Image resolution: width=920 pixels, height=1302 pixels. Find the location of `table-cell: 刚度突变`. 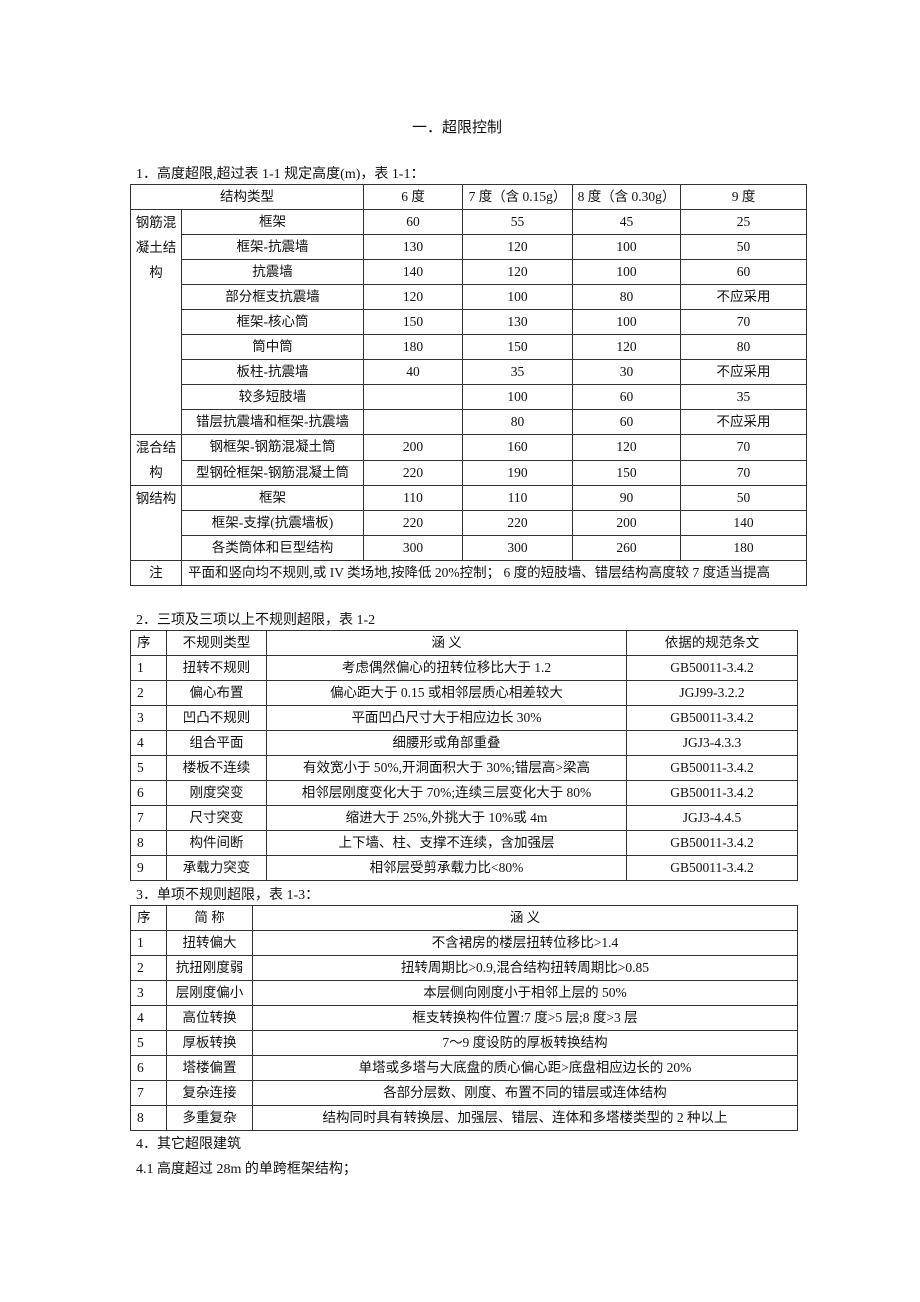

table-cell: 刚度突变 is located at coordinates (216, 793).